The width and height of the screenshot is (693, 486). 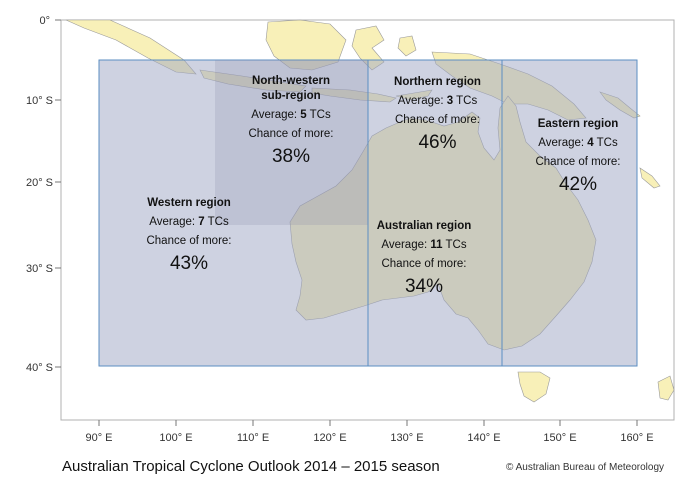 I want to click on region-name: Australian region, so click(x=424, y=226).